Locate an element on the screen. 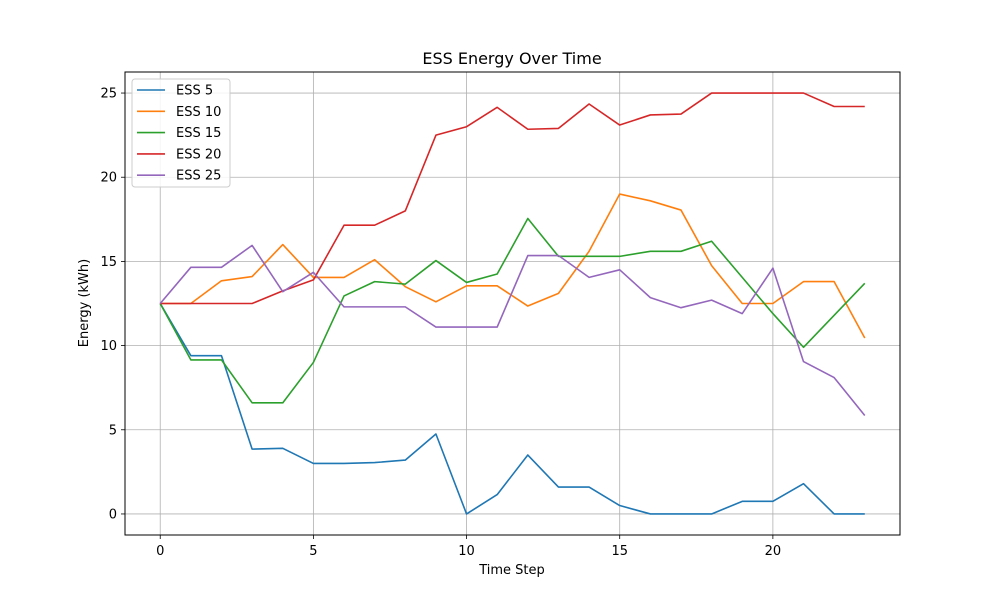 The height and width of the screenshot is (600, 1000). legend-label-ess-20: ESS 20 is located at coordinates (198, 154).